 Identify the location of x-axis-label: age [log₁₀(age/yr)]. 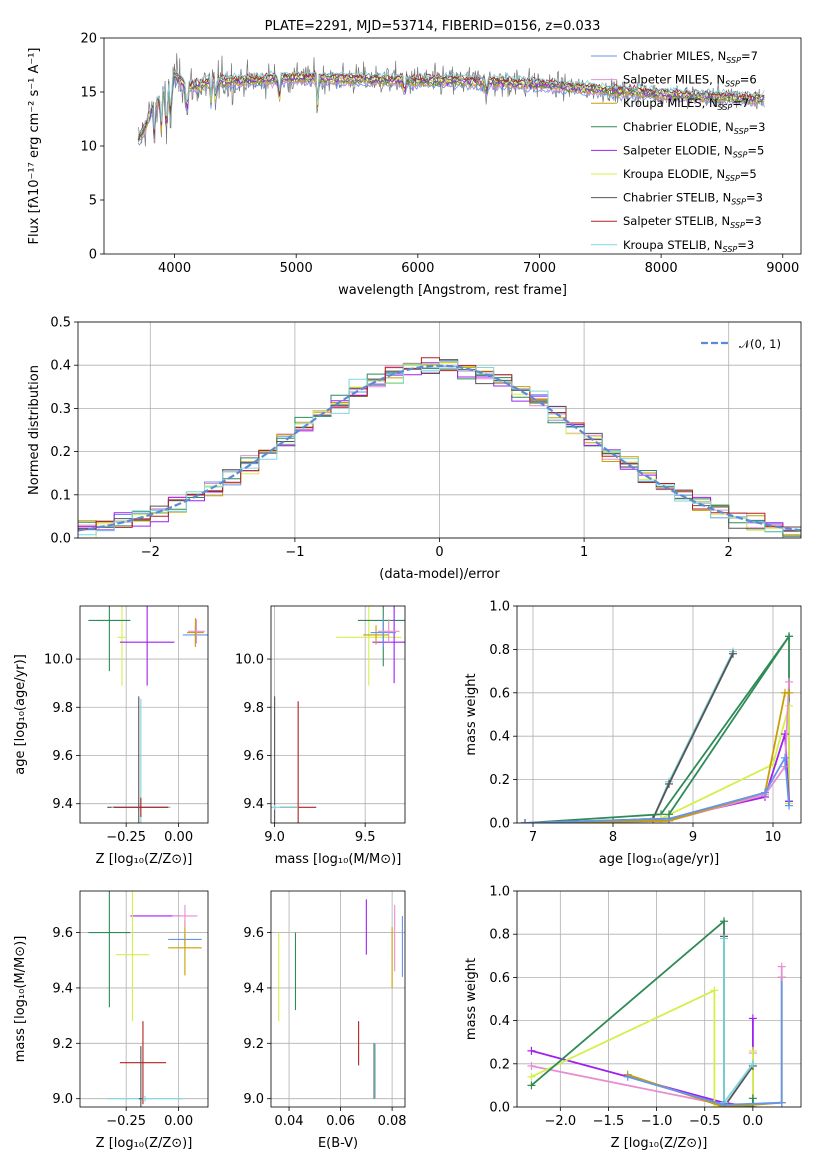
(659, 859).